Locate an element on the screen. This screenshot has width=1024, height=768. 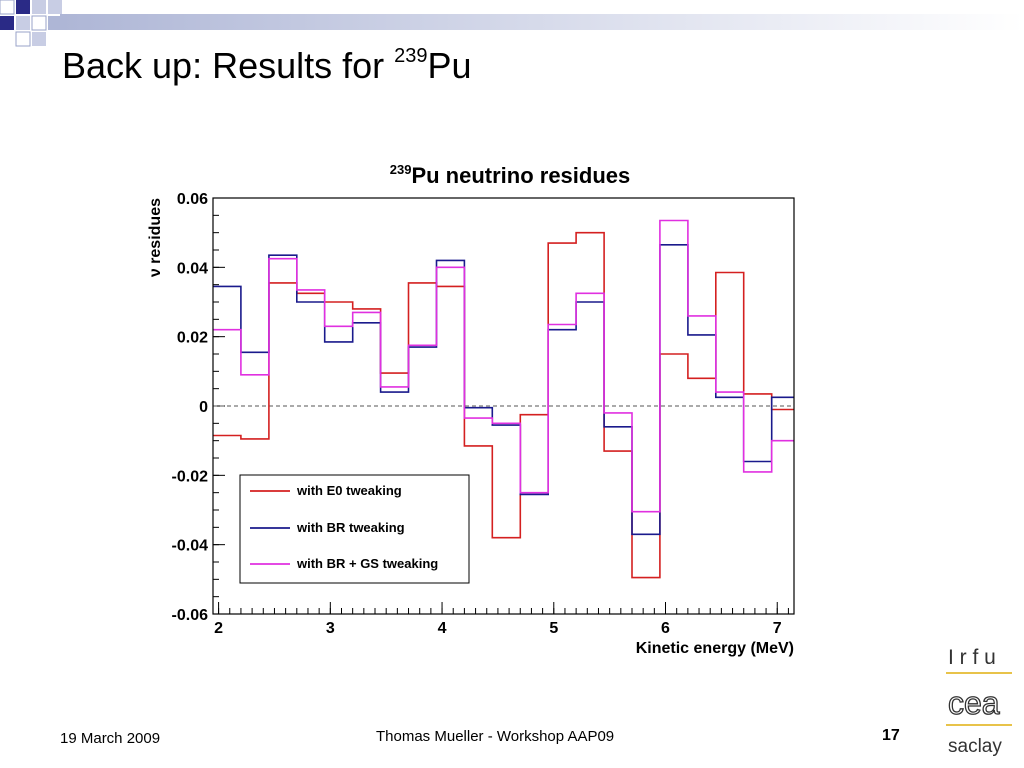
footer-page-number: 17 is located at coordinates (891, 735).